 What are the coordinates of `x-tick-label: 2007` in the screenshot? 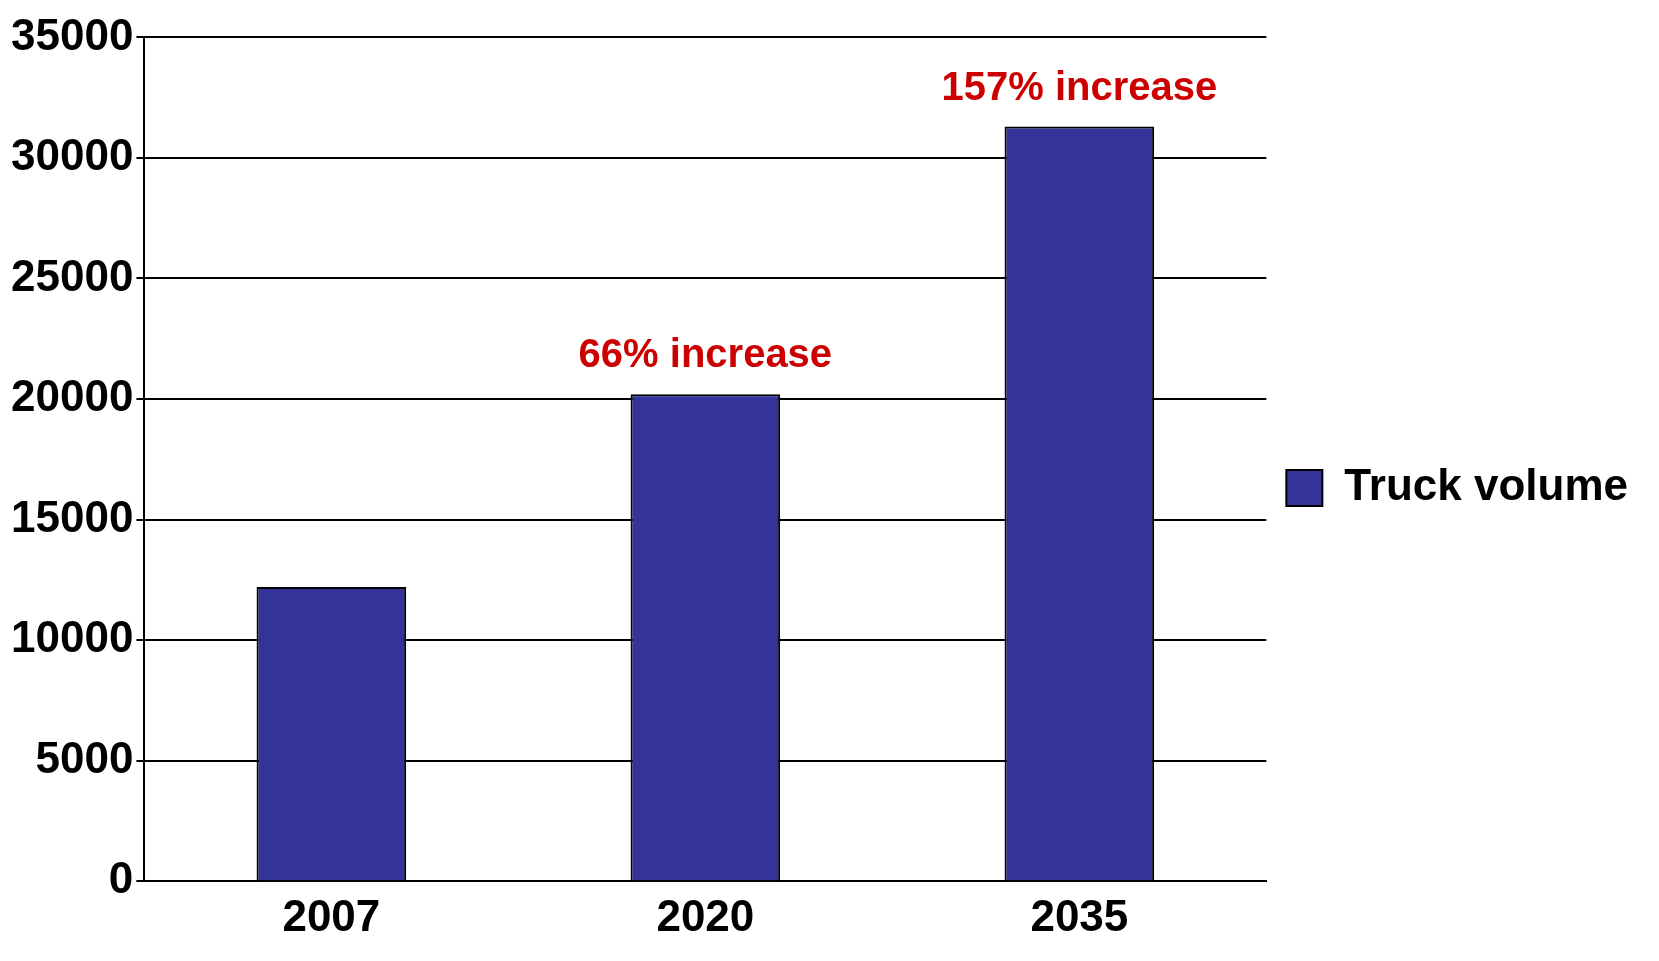 It's located at (331, 915).